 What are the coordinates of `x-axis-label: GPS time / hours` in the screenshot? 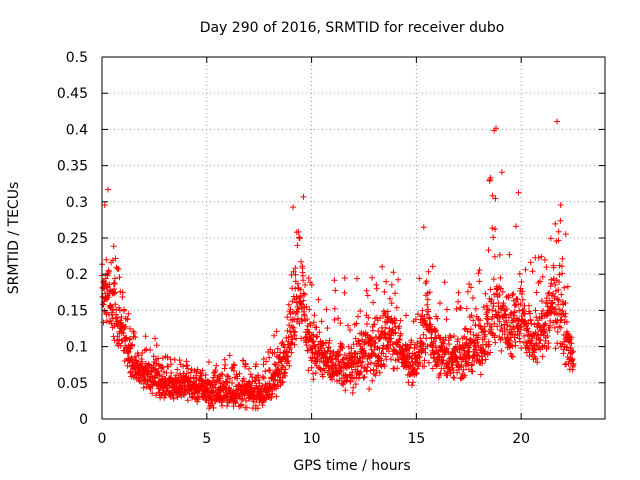 It's located at (351, 466).